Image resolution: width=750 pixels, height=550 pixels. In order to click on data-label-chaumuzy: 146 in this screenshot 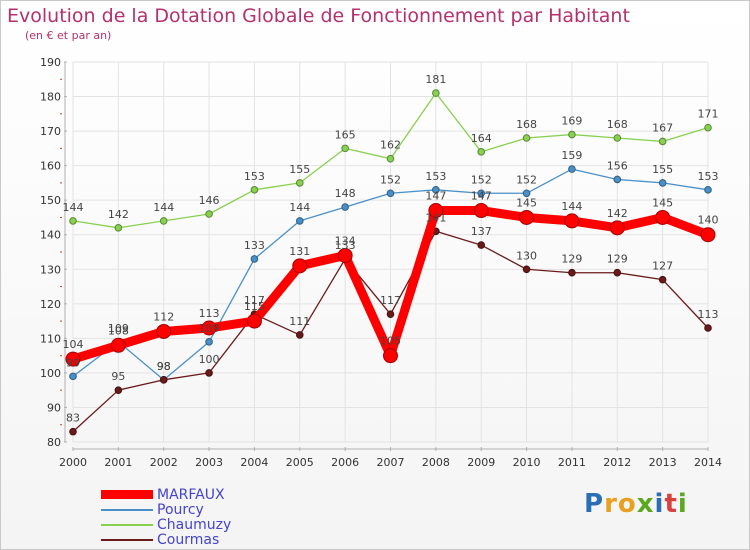, I will do `click(209, 200)`.